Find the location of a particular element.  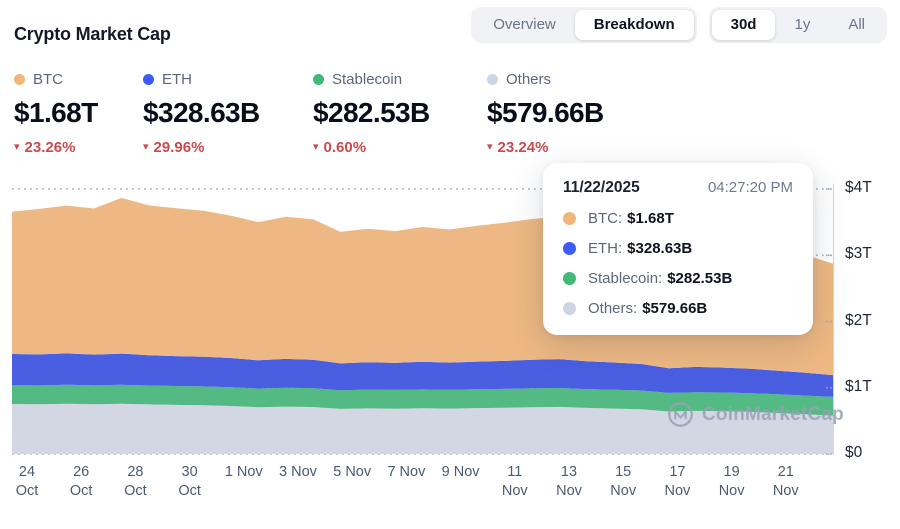

stat-value: $1.68T is located at coordinates (56, 112).